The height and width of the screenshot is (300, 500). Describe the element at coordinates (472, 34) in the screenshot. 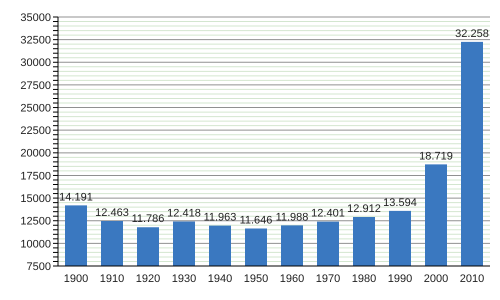

I see `data-label: 32.258` at that location.